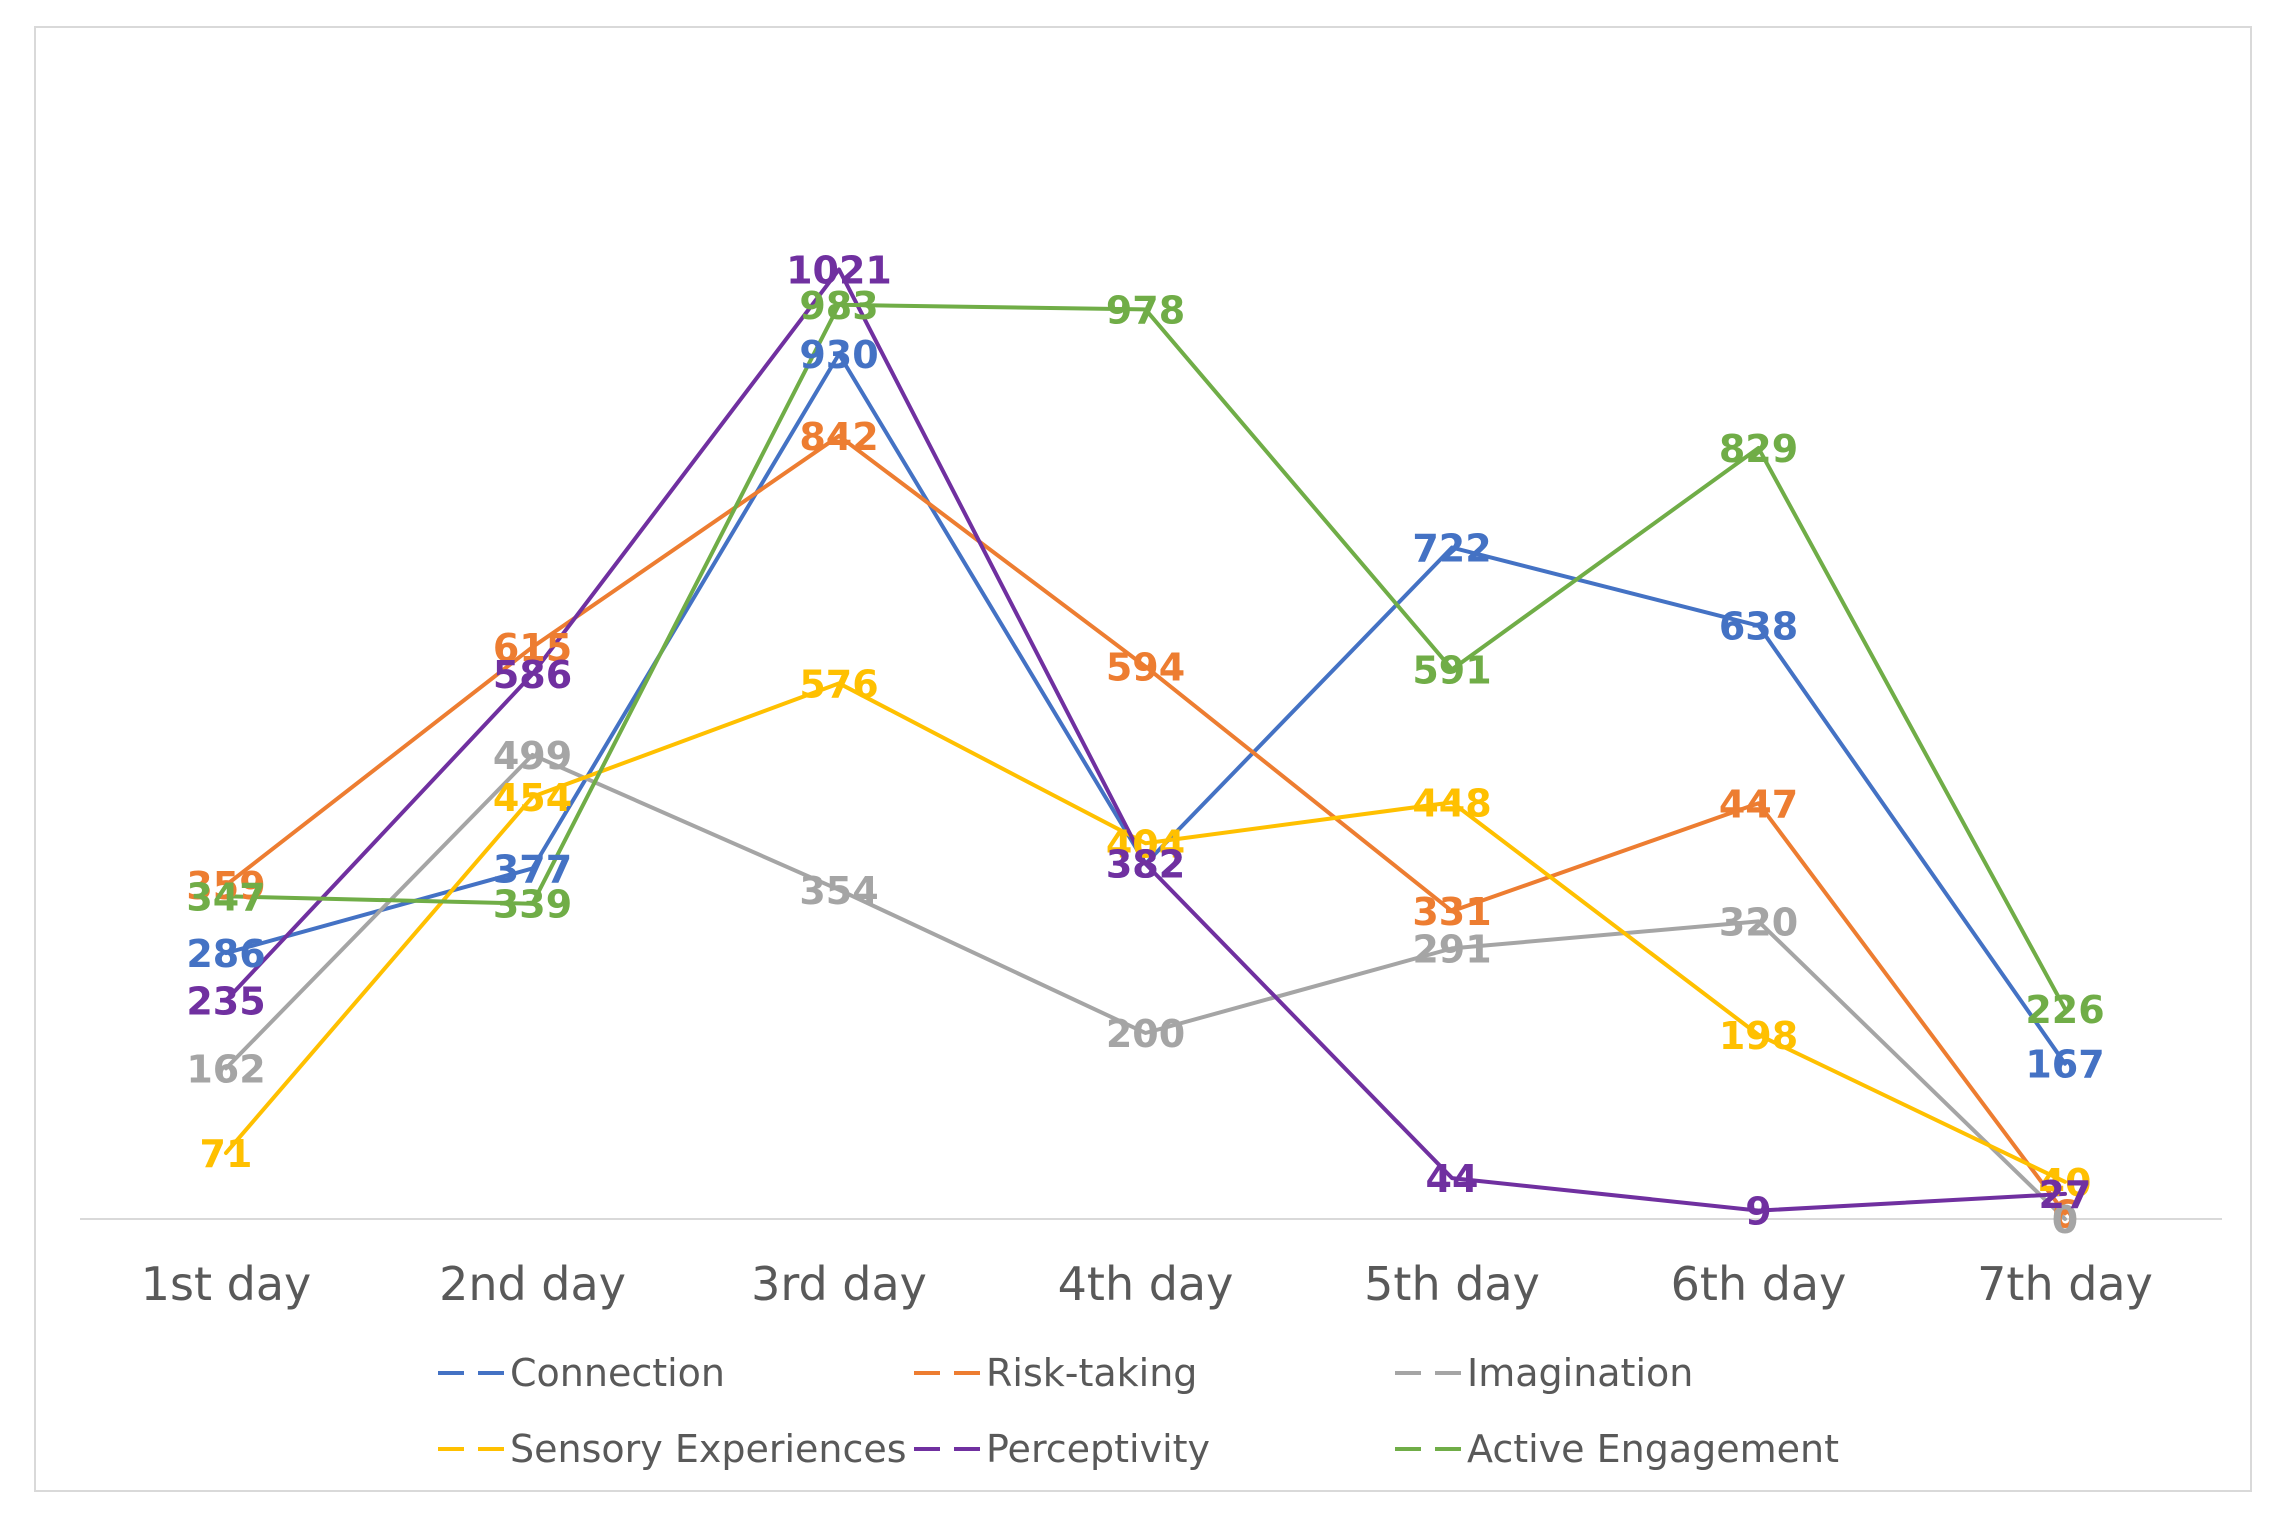 Image resolution: width=2286 pixels, height=1522 pixels. What do you see at coordinates (1145, 668) in the screenshot?
I see `data-label-risk-taking: 594` at bounding box center [1145, 668].